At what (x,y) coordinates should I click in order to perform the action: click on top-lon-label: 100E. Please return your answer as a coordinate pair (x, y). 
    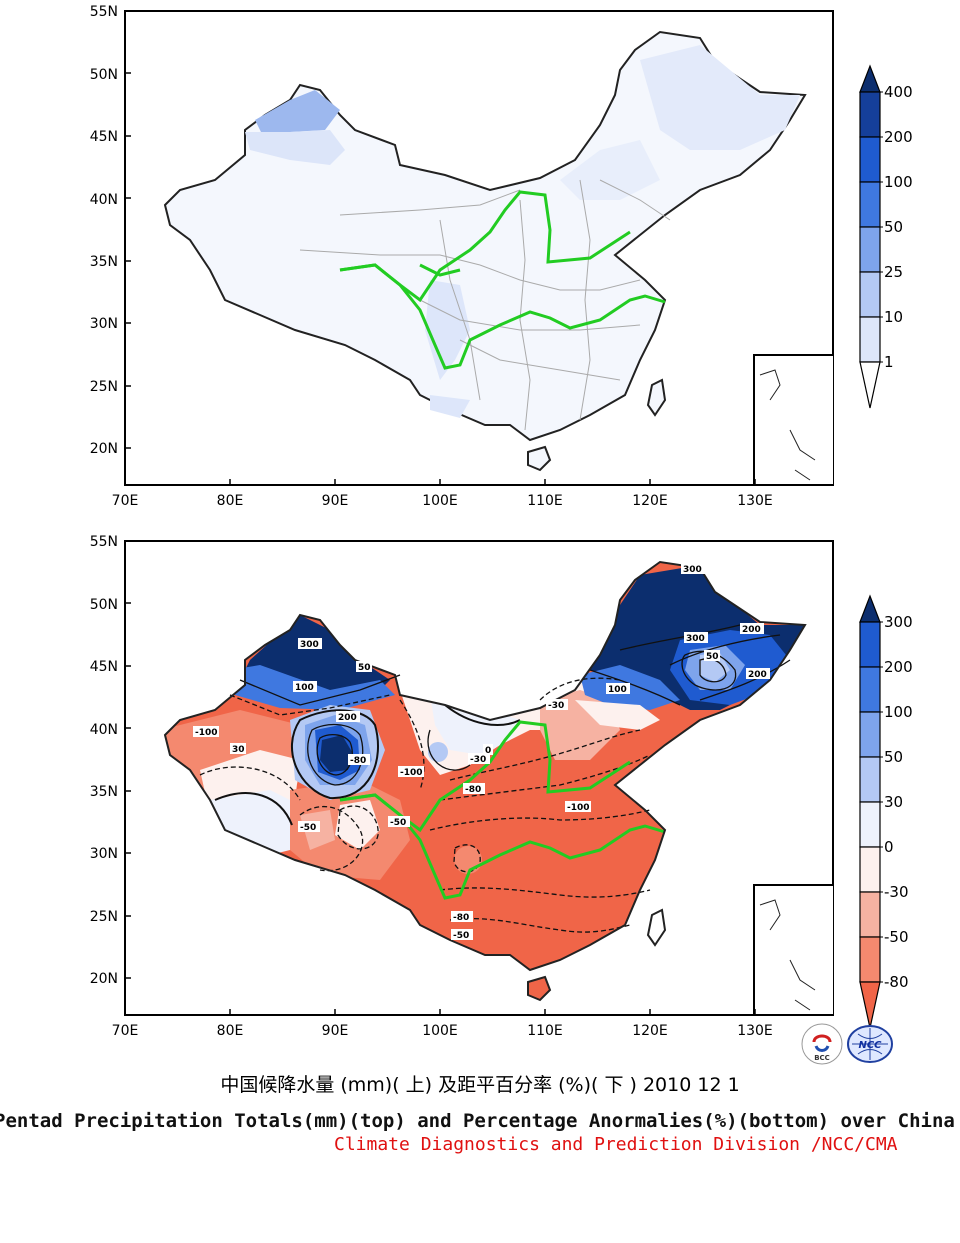
    Looking at the image, I should click on (440, 501).